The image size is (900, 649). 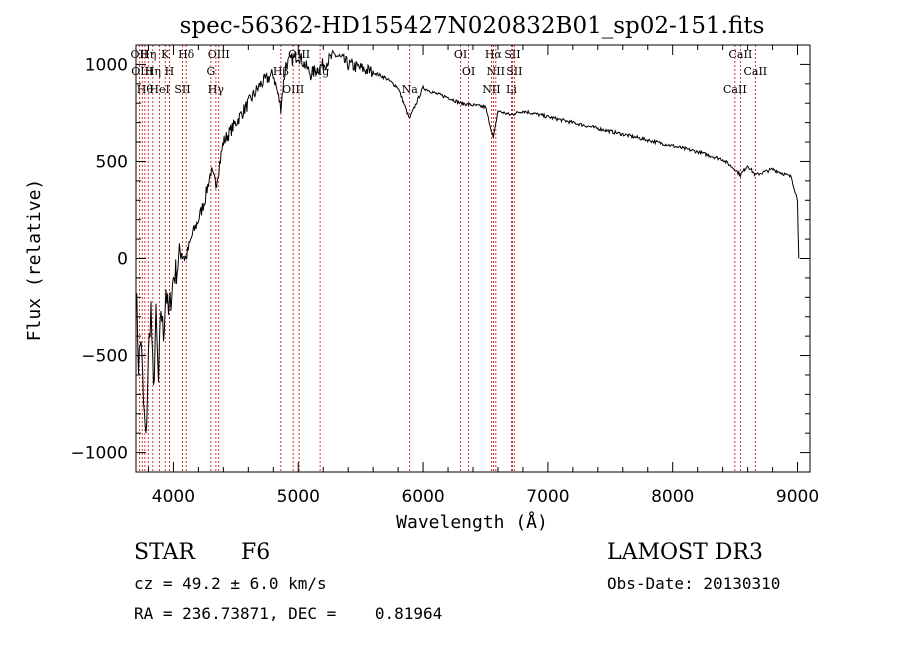 What do you see at coordinates (694, 583) in the screenshot?
I see `observation-date: Obs-Date: 20130310` at bounding box center [694, 583].